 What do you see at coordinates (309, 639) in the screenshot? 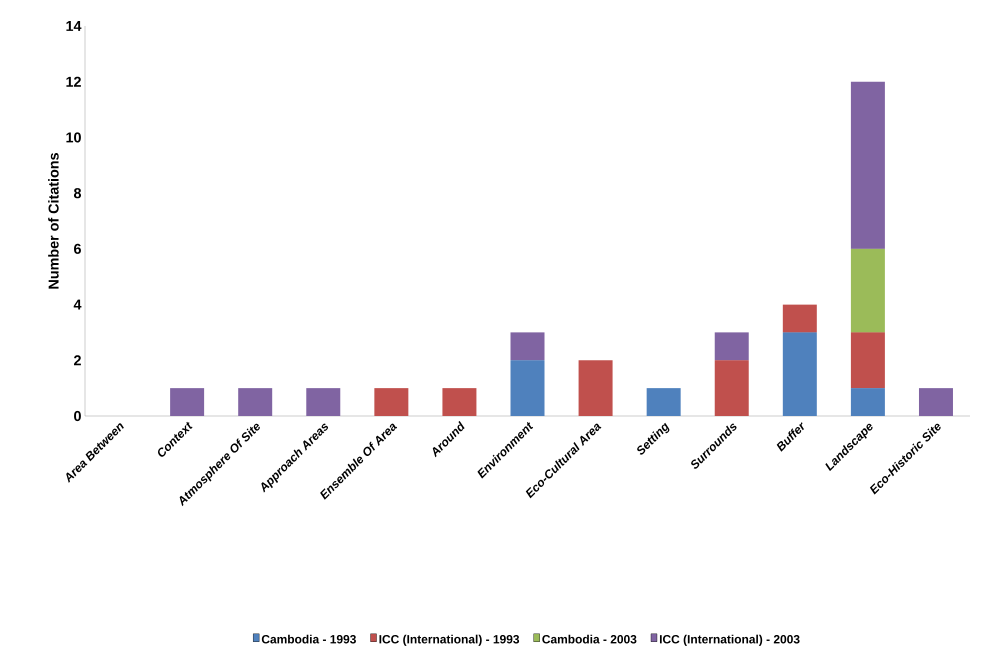
I see `legend-label: Cambodia - 1993` at bounding box center [309, 639].